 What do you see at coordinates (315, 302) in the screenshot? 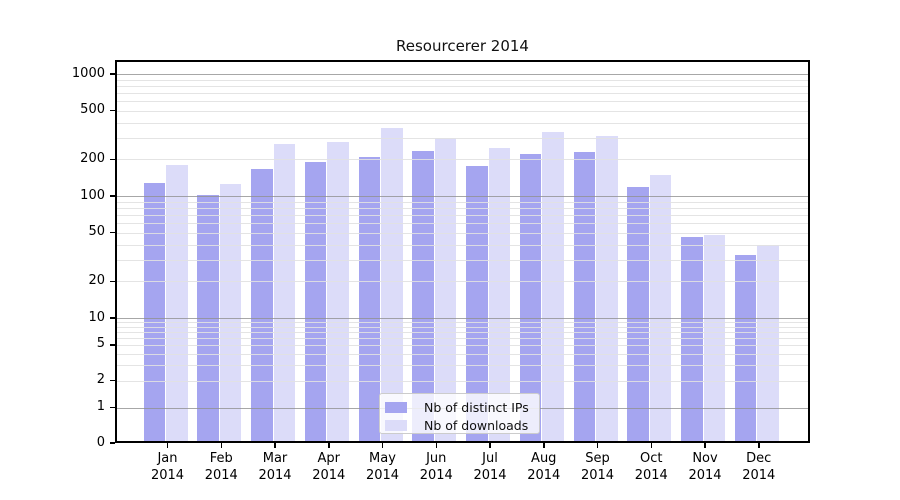
I see `bar-distinct-ips-apr` at bounding box center [315, 302].